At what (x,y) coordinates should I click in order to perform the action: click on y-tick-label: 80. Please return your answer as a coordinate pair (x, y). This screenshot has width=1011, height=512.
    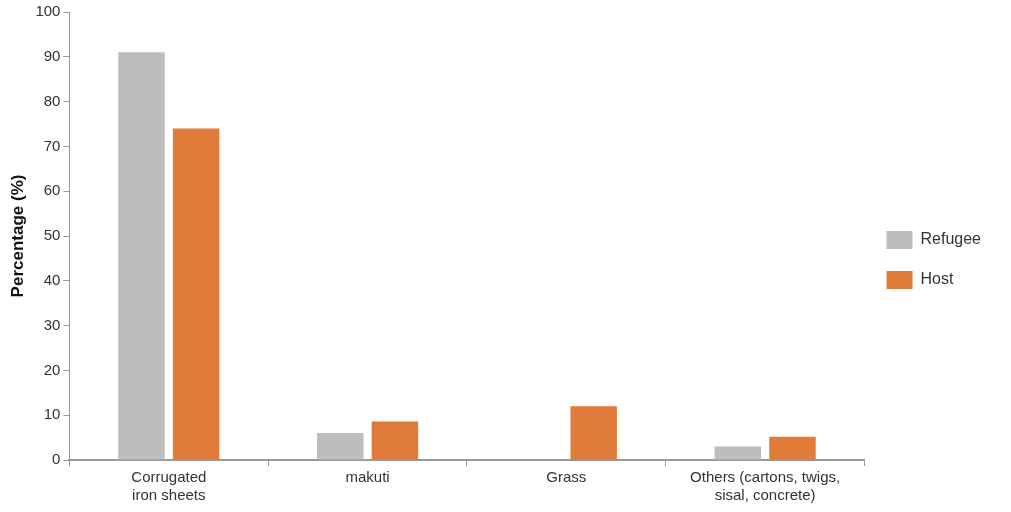
    Looking at the image, I should click on (52, 100).